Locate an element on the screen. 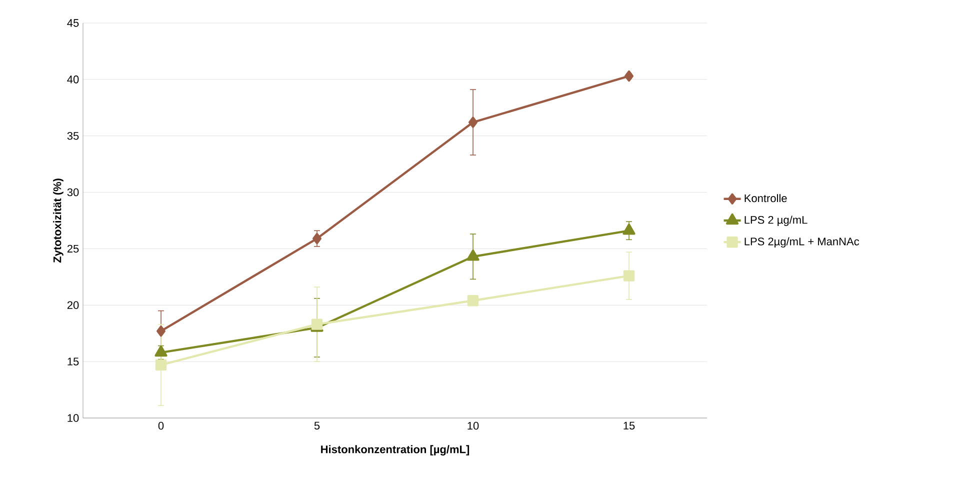  y-tick-label: 40 is located at coordinates (73, 80).